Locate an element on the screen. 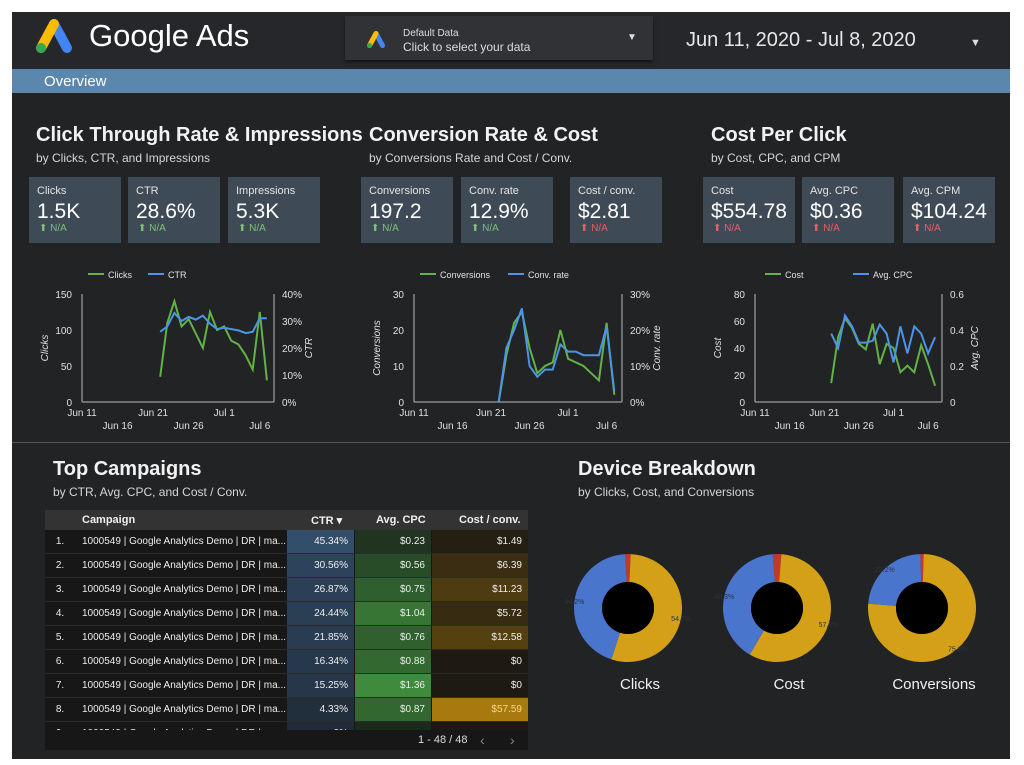  donut-title: Cost is located at coordinates (790, 684).